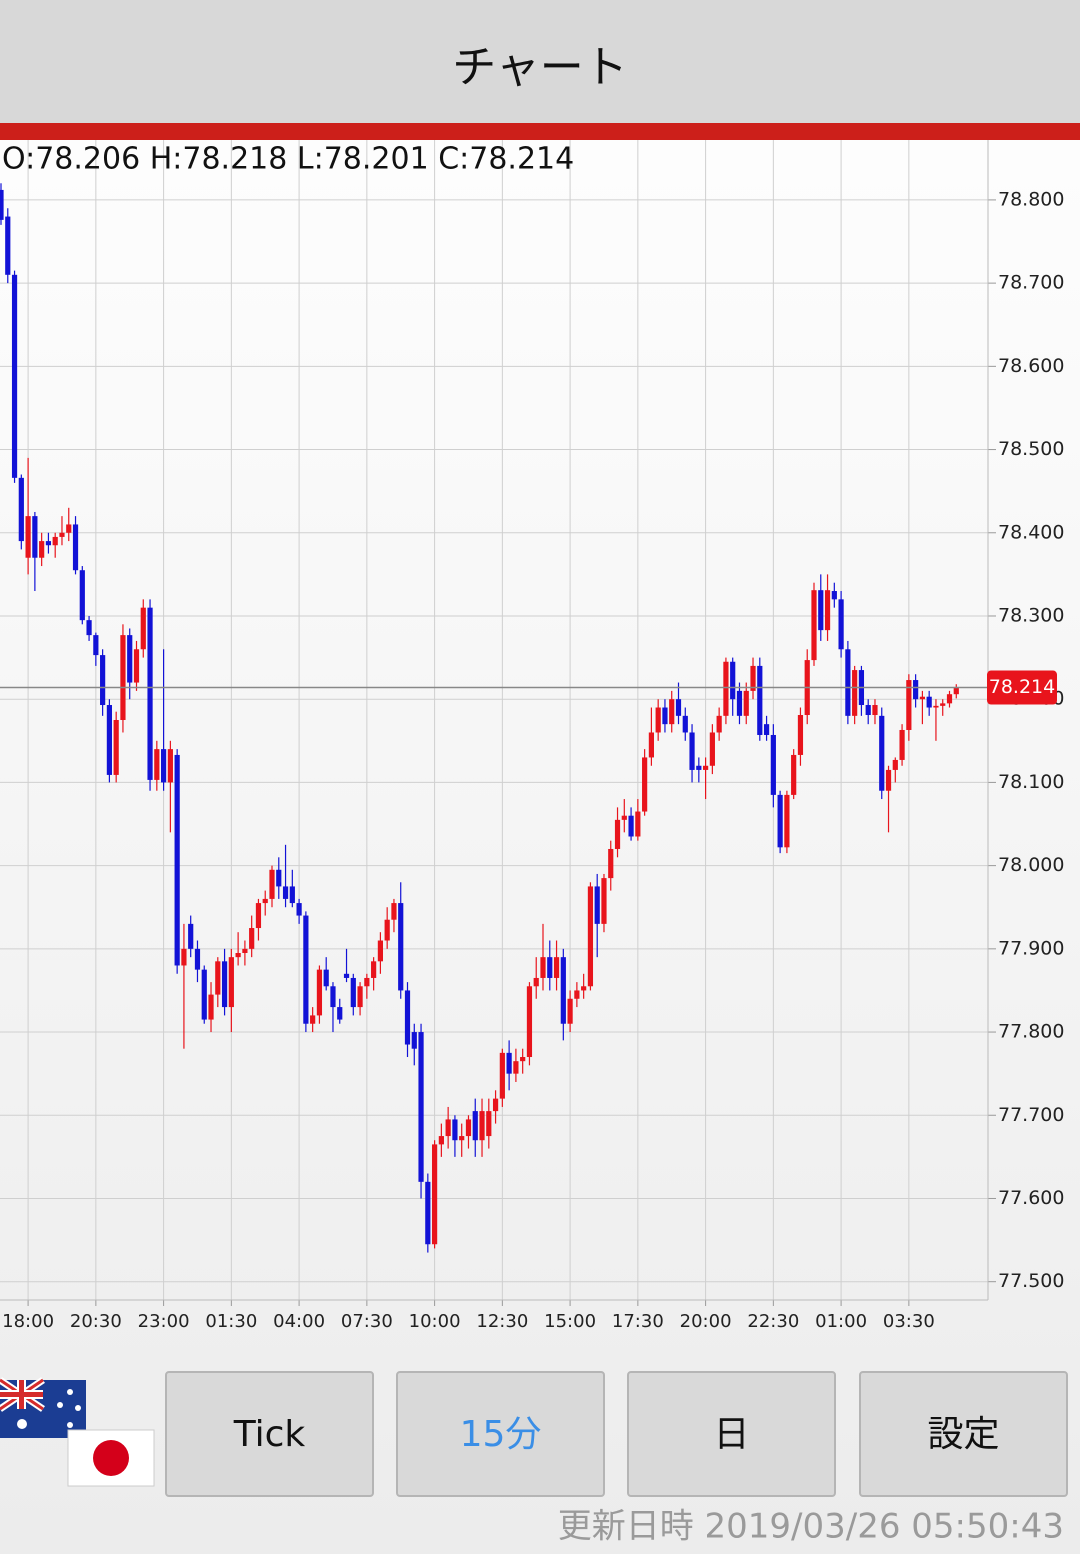 Image resolution: width=1080 pixels, height=1554 pixels. Describe the element at coordinates (1031, 449) in the screenshot. I see `y-tick-label: 78.500` at that location.